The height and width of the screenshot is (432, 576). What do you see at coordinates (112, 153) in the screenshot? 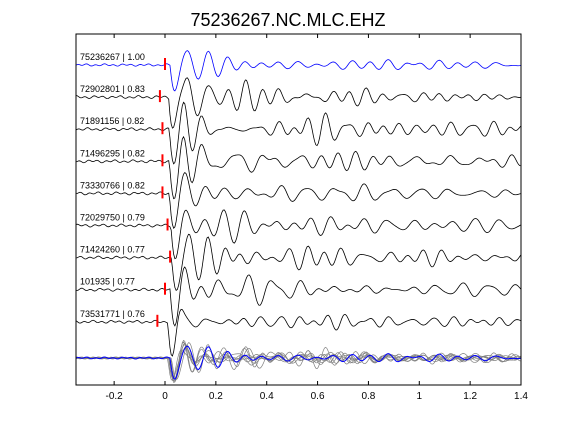
I see `trace-label-71496295: 71496295 | 0.82` at bounding box center [112, 153].